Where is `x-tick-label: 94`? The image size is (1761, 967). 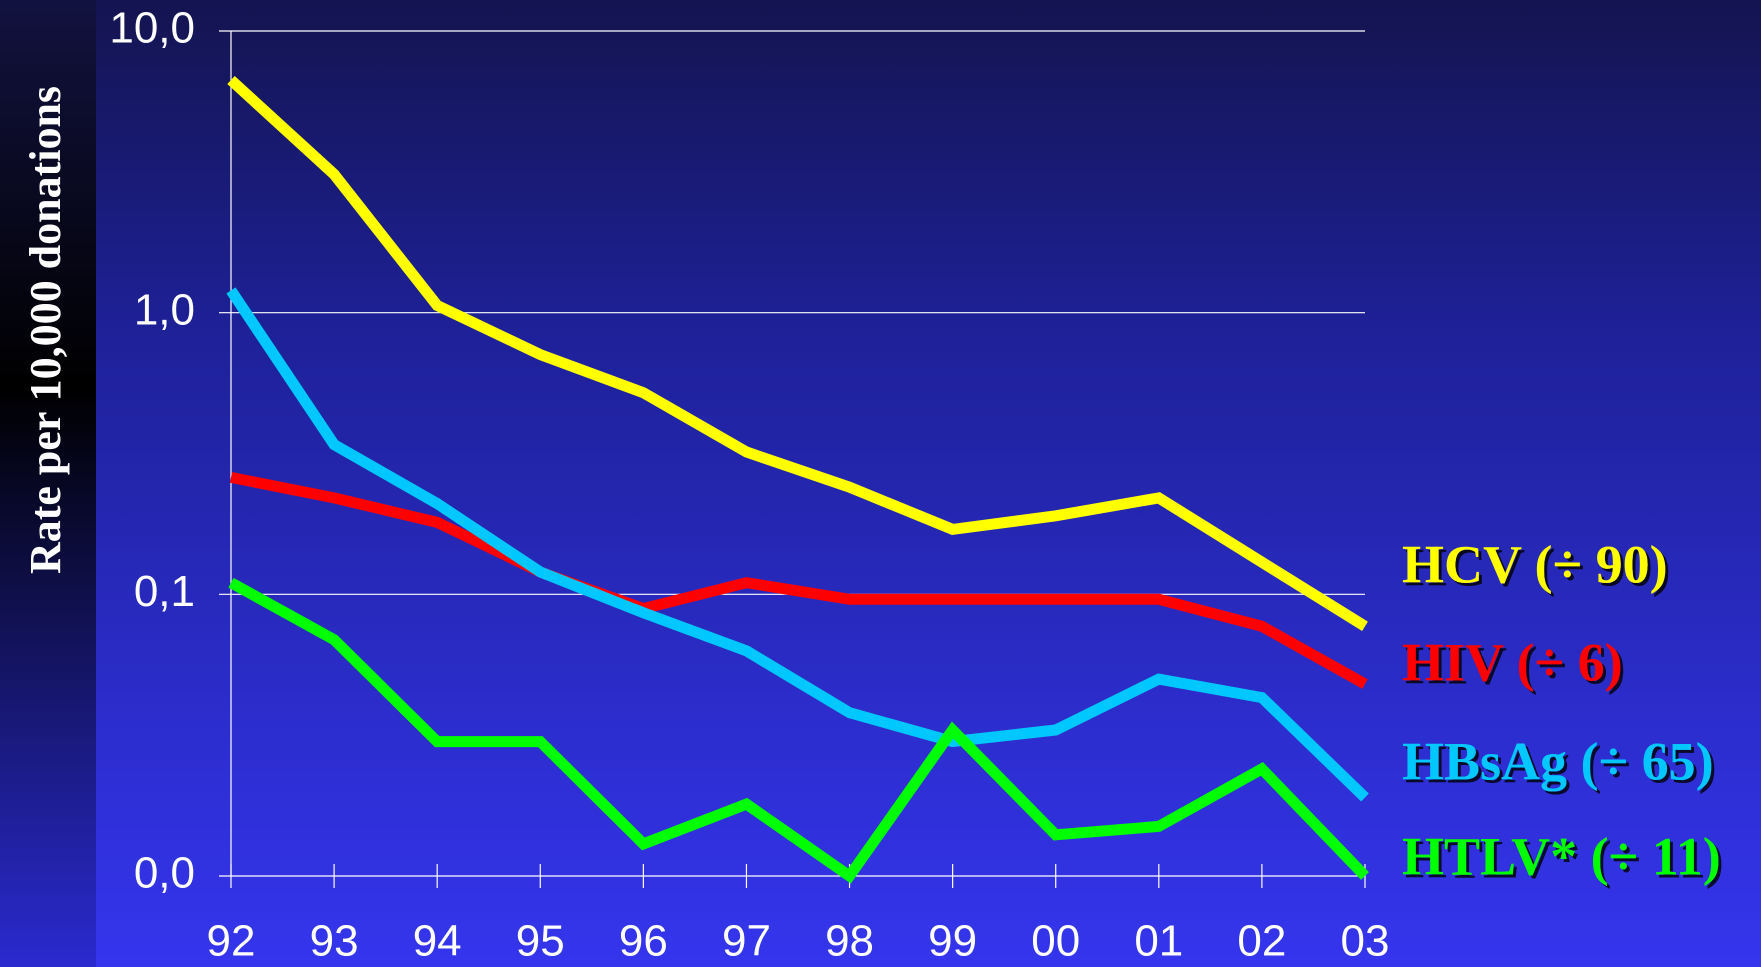 x-tick-label: 94 is located at coordinates (437, 941).